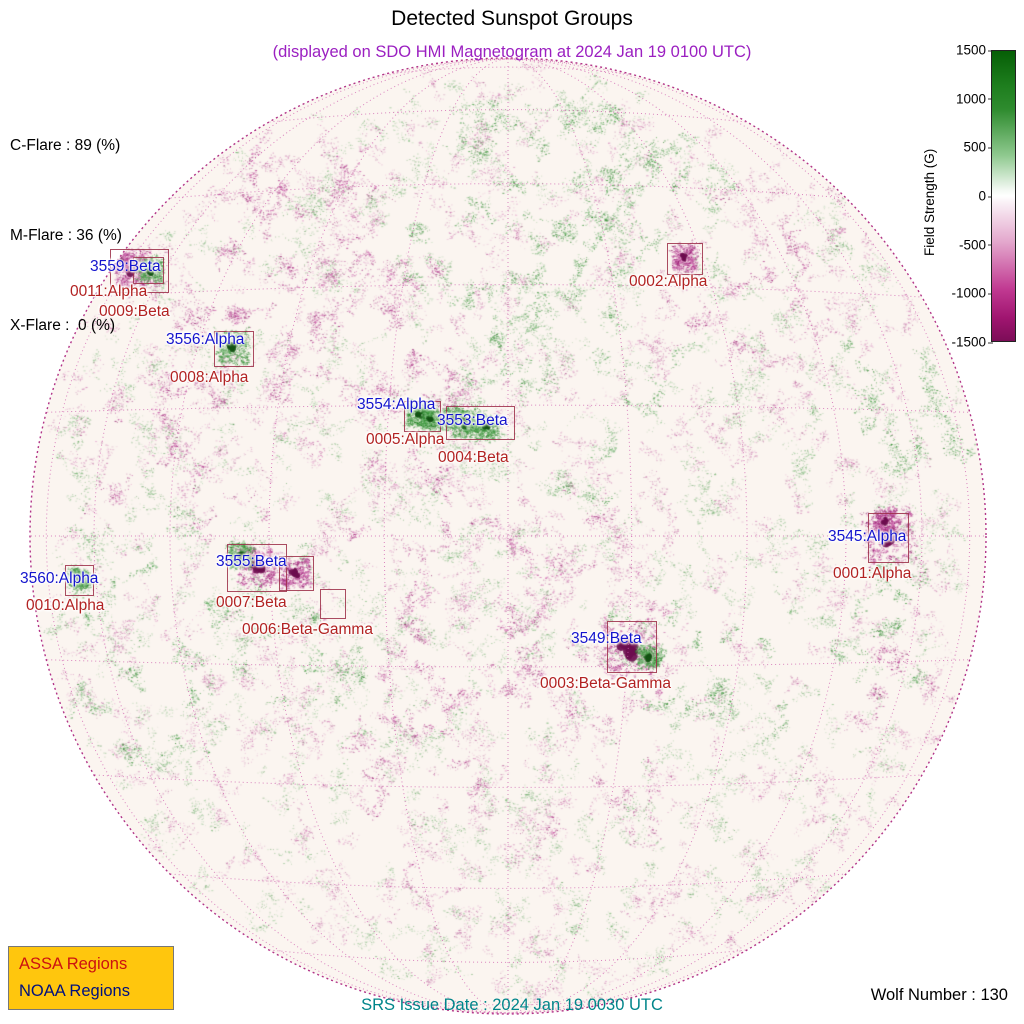  Describe the element at coordinates (939, 995) in the screenshot. I see `wolf-number: Wolf Number : 130` at that location.